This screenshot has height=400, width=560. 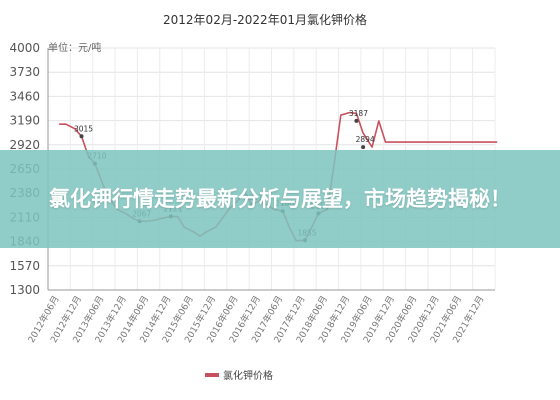 What do you see at coordinates (24, 290) in the screenshot?
I see `y-tick-label: 1300` at bounding box center [24, 290].